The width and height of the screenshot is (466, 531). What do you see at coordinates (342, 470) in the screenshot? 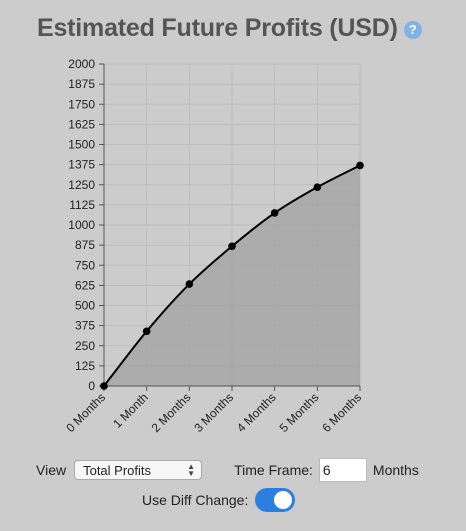
I see `timeframe-input` at bounding box center [342, 470].